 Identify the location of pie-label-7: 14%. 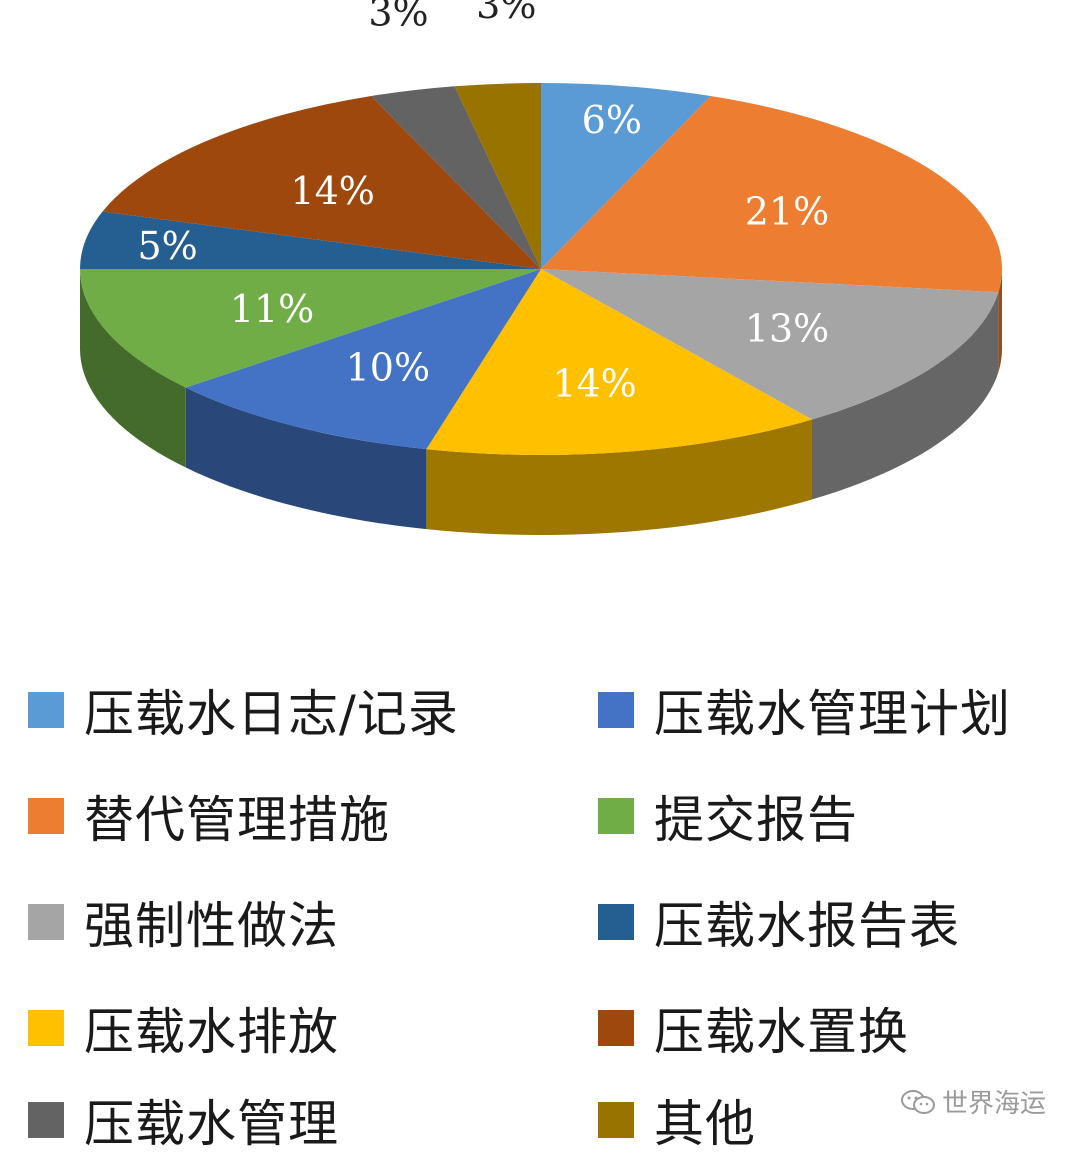
(332, 191).